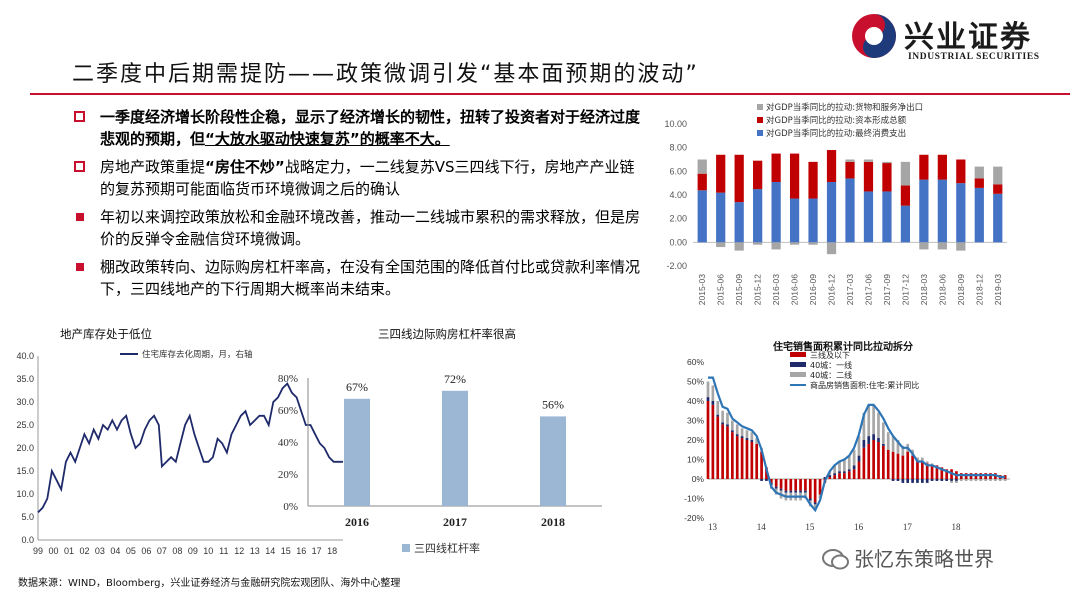  What do you see at coordinates (874, 36) in the screenshot?
I see `logo-emblem-icon` at bounding box center [874, 36].